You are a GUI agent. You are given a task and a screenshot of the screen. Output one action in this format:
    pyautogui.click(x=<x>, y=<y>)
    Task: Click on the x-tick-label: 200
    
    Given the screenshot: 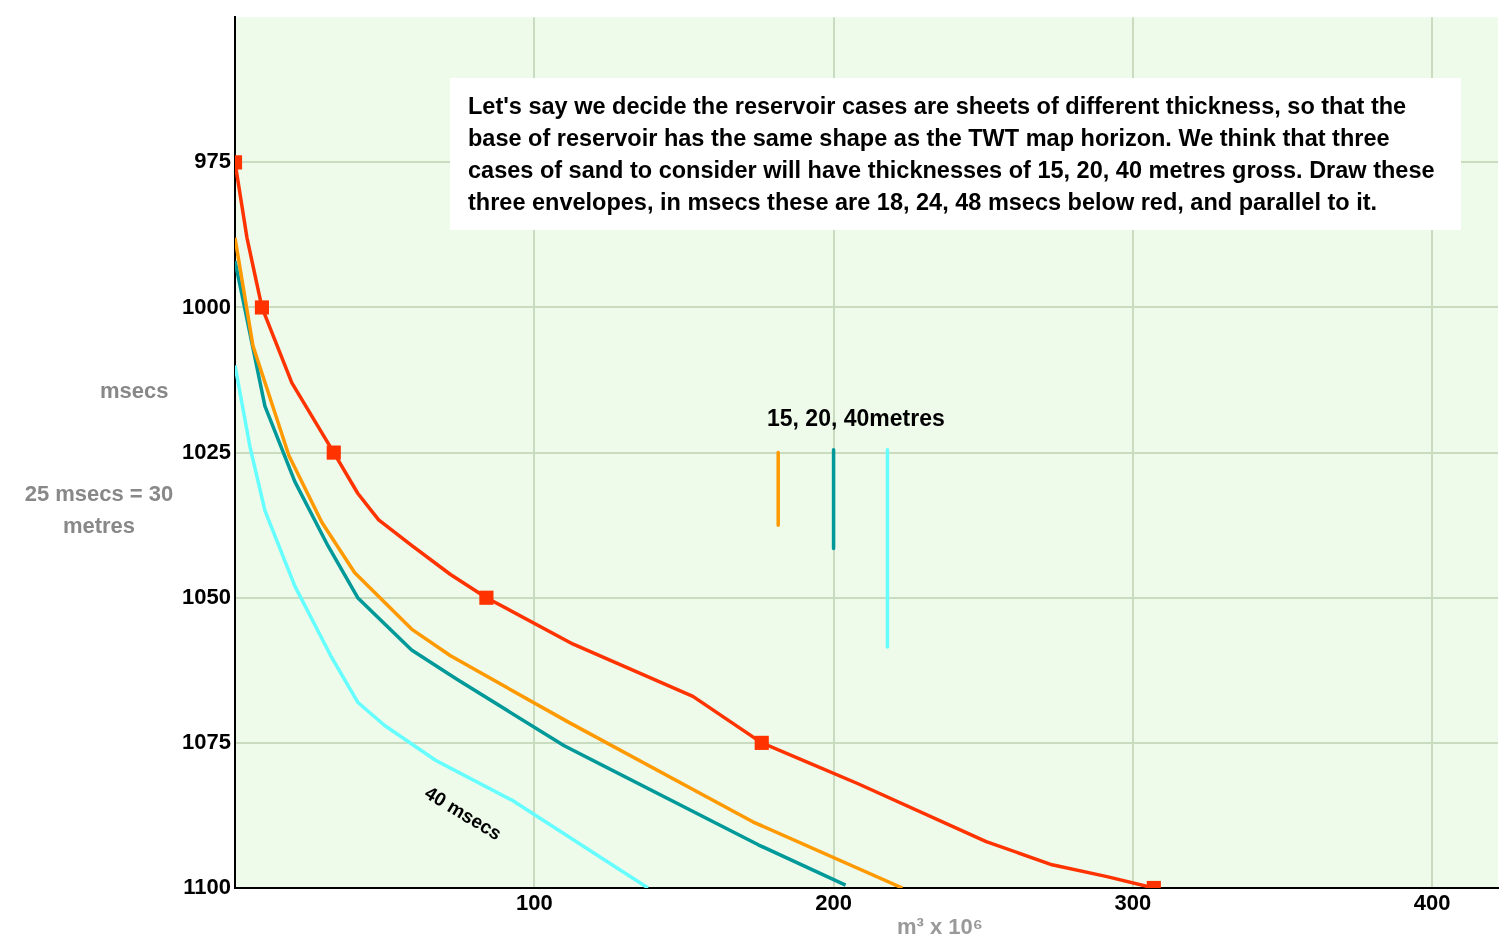 What is the action you would take?
    pyautogui.click(x=833, y=903)
    